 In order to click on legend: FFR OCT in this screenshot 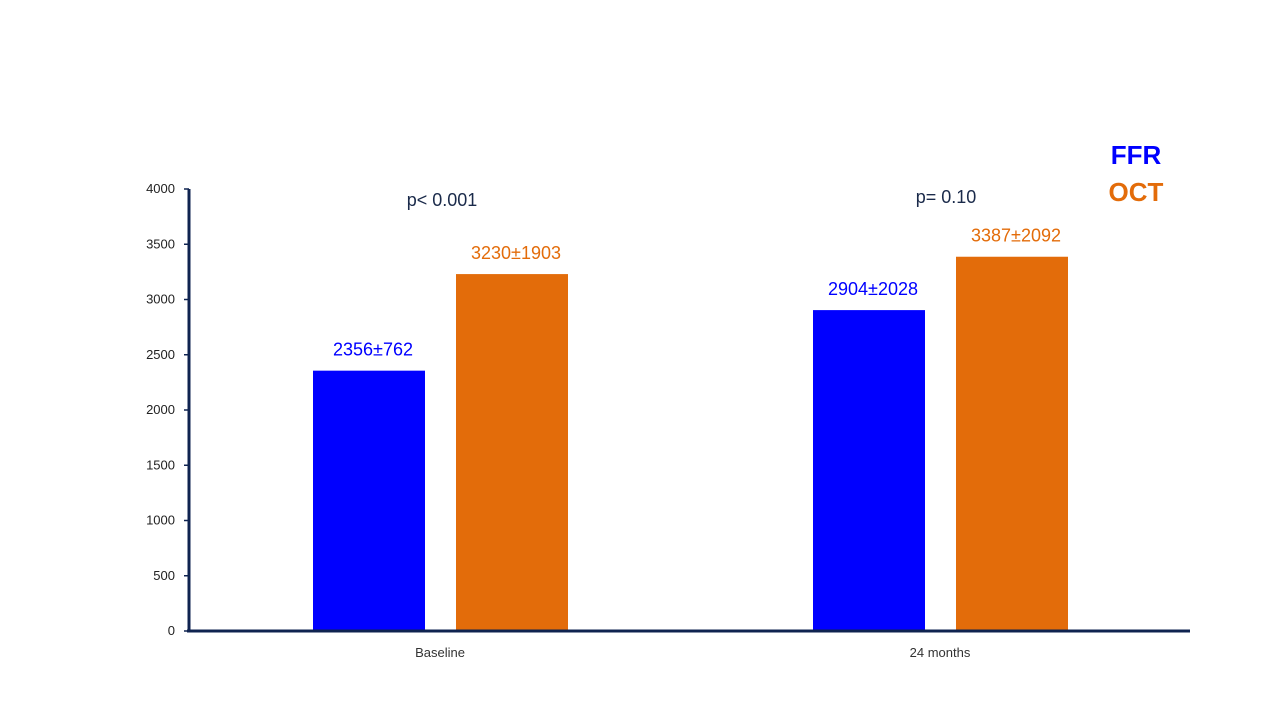, I will do `click(1136, 173)`.